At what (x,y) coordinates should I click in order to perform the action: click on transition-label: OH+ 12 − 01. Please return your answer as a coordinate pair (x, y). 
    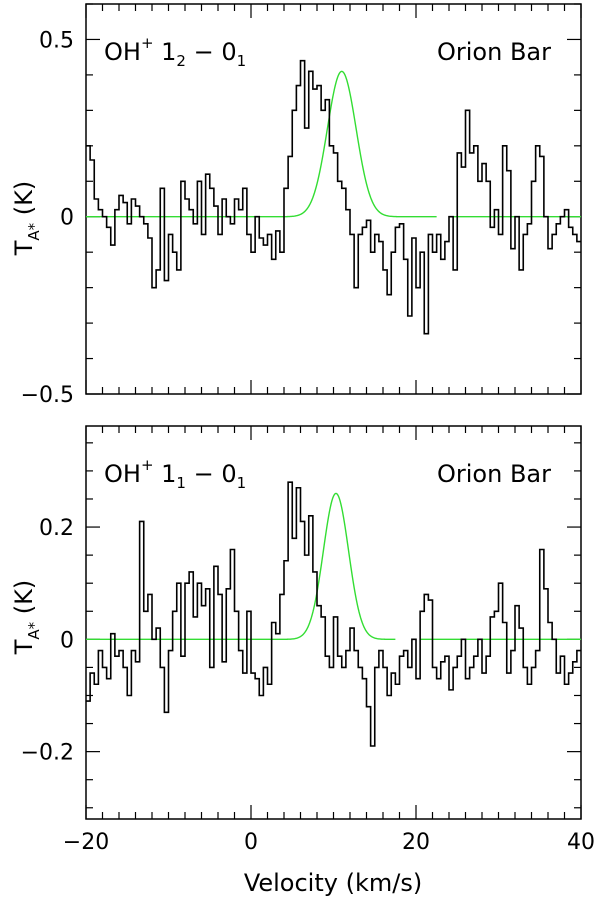
    Looking at the image, I should click on (175, 52).